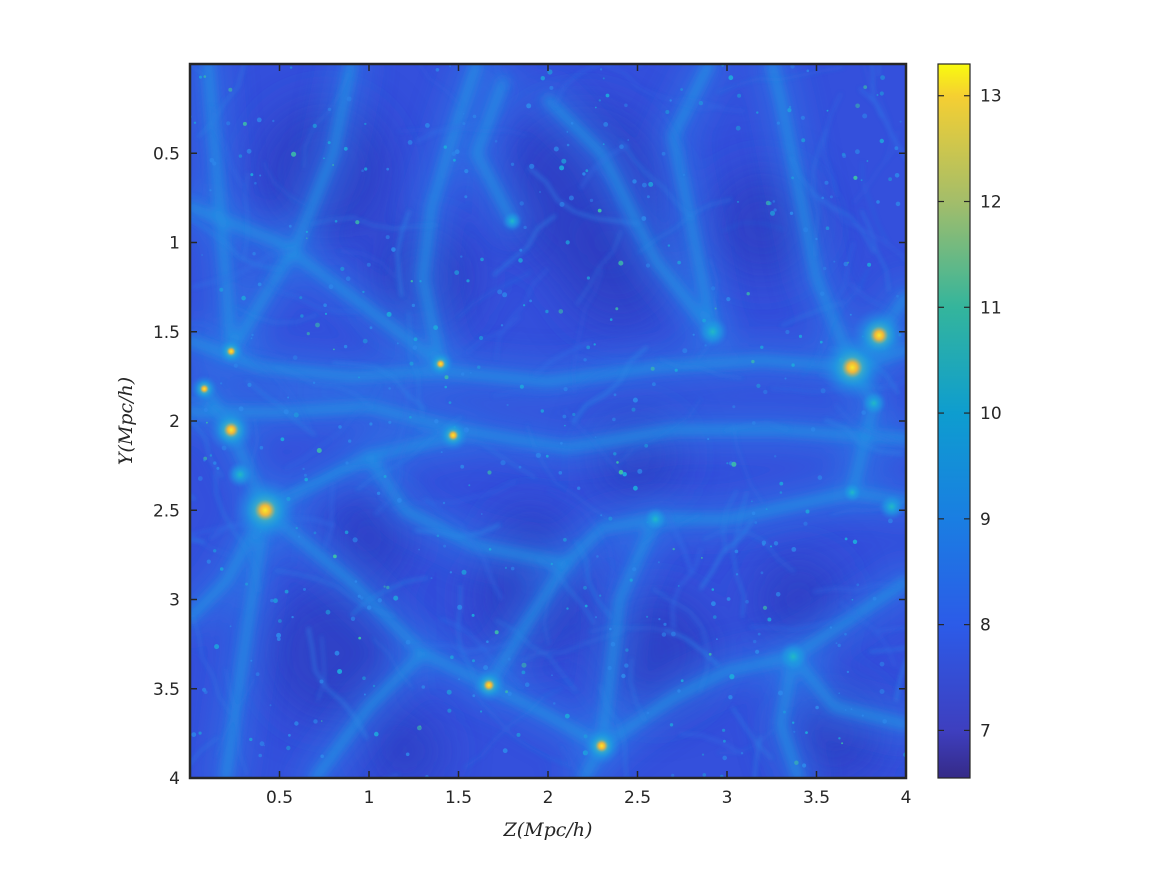 This screenshot has width=1167, height=875. Describe the element at coordinates (369, 798) in the screenshot. I see `x-tick-label: 1` at that location.